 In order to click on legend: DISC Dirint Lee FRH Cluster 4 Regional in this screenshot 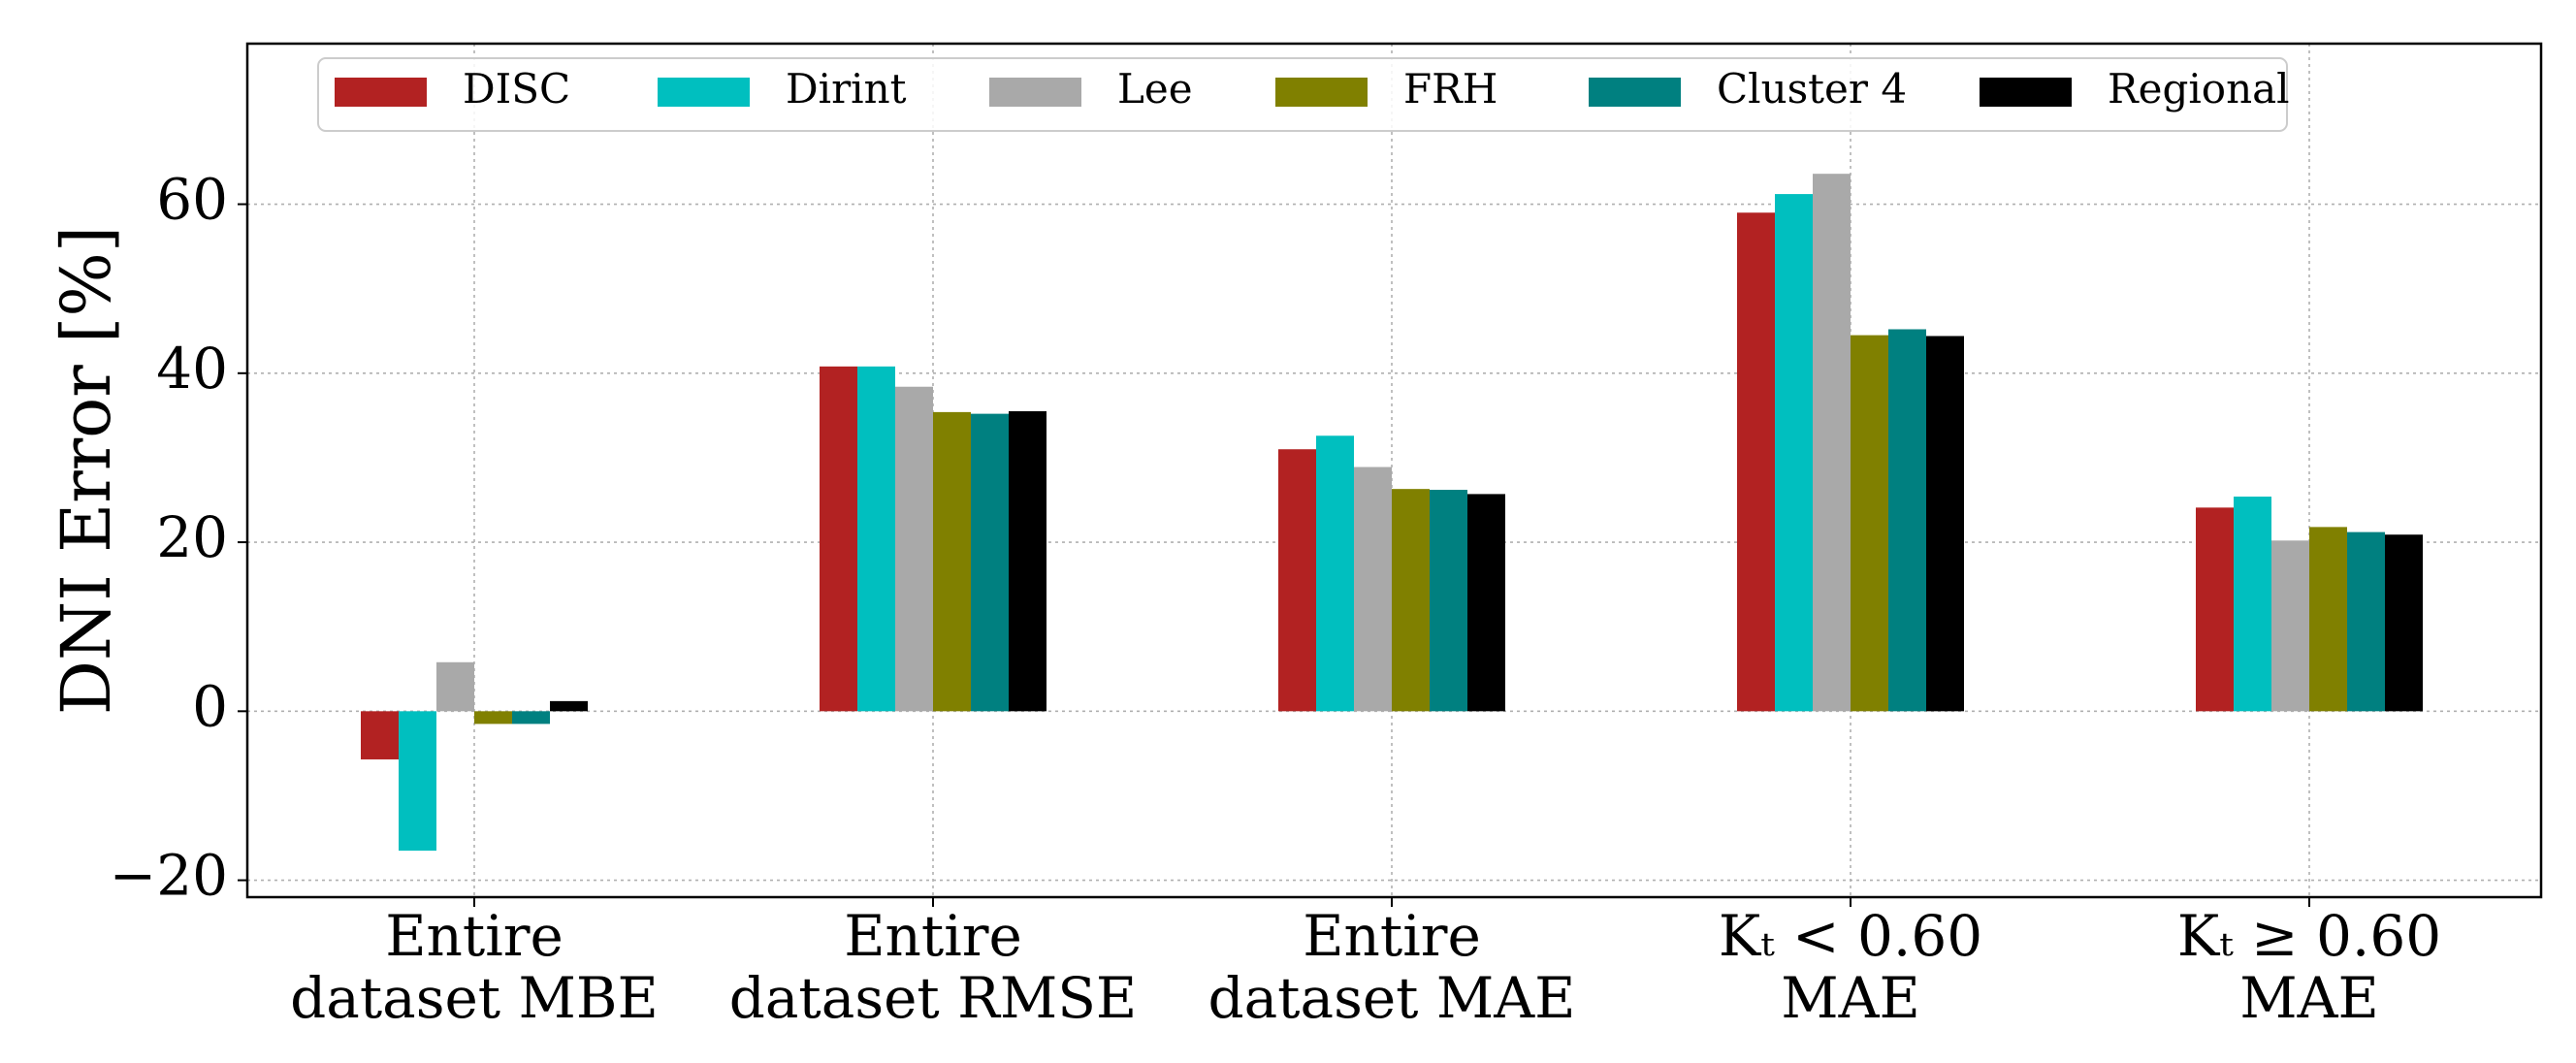, I will do `click(1303, 94)`.